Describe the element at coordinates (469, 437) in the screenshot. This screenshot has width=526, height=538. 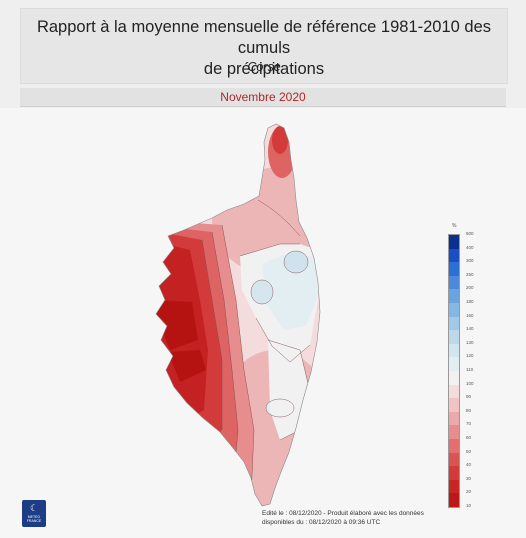
I see `legend-tick-label: 60` at that location.